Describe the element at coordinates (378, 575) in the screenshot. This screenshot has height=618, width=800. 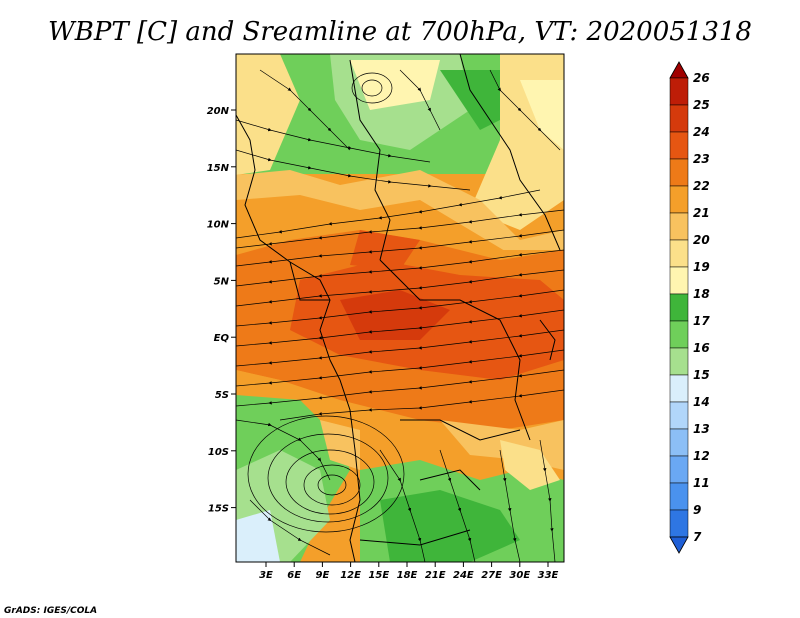
I see `x-tick-label: 15E` at that location.